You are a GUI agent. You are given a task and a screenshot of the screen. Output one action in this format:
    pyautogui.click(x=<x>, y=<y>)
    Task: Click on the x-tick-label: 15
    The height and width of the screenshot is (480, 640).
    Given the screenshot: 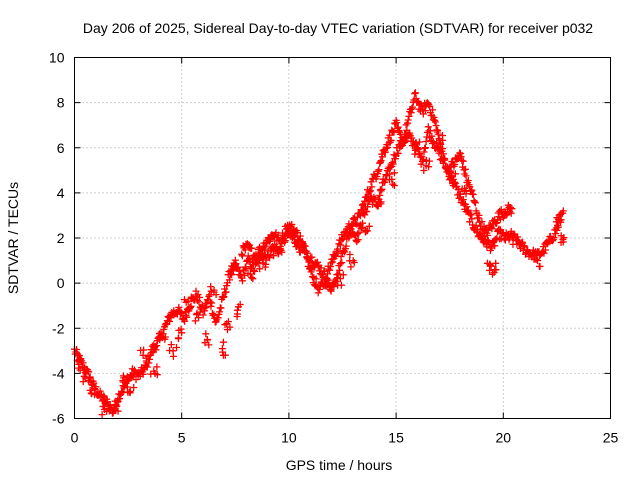 What is the action you would take?
    pyautogui.click(x=396, y=438)
    